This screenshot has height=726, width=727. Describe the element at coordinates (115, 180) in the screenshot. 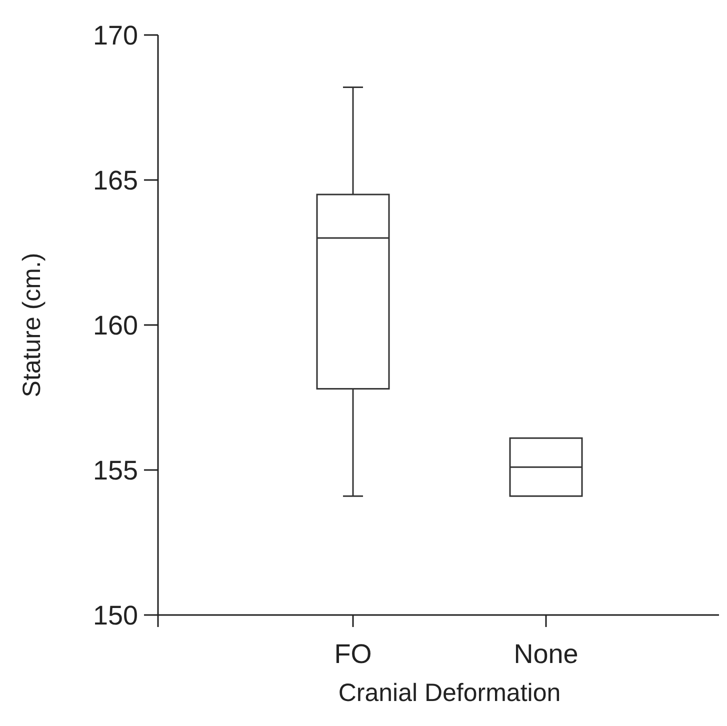

I see `y-tick-label: 165` at that location.